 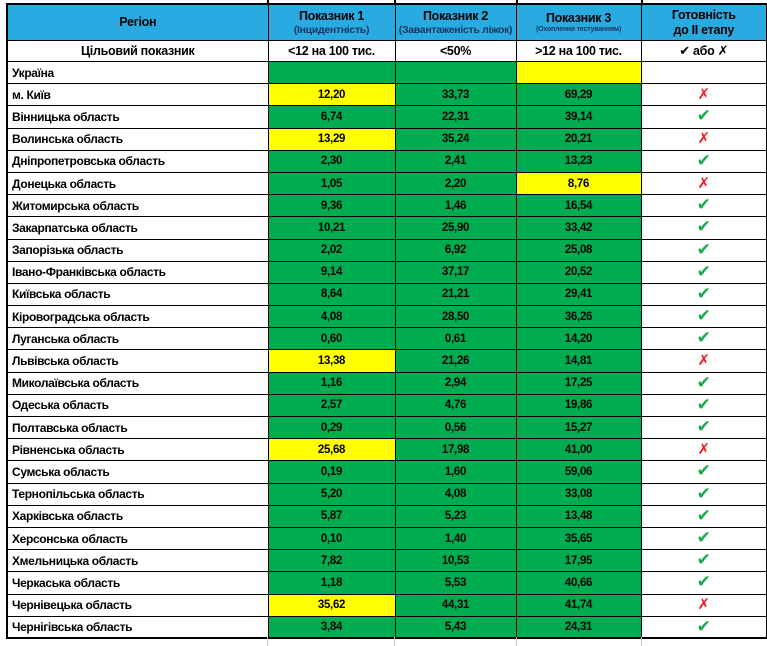 What do you see at coordinates (331, 117) in the screenshot?
I see `indicator1-cell: 6,74` at bounding box center [331, 117].